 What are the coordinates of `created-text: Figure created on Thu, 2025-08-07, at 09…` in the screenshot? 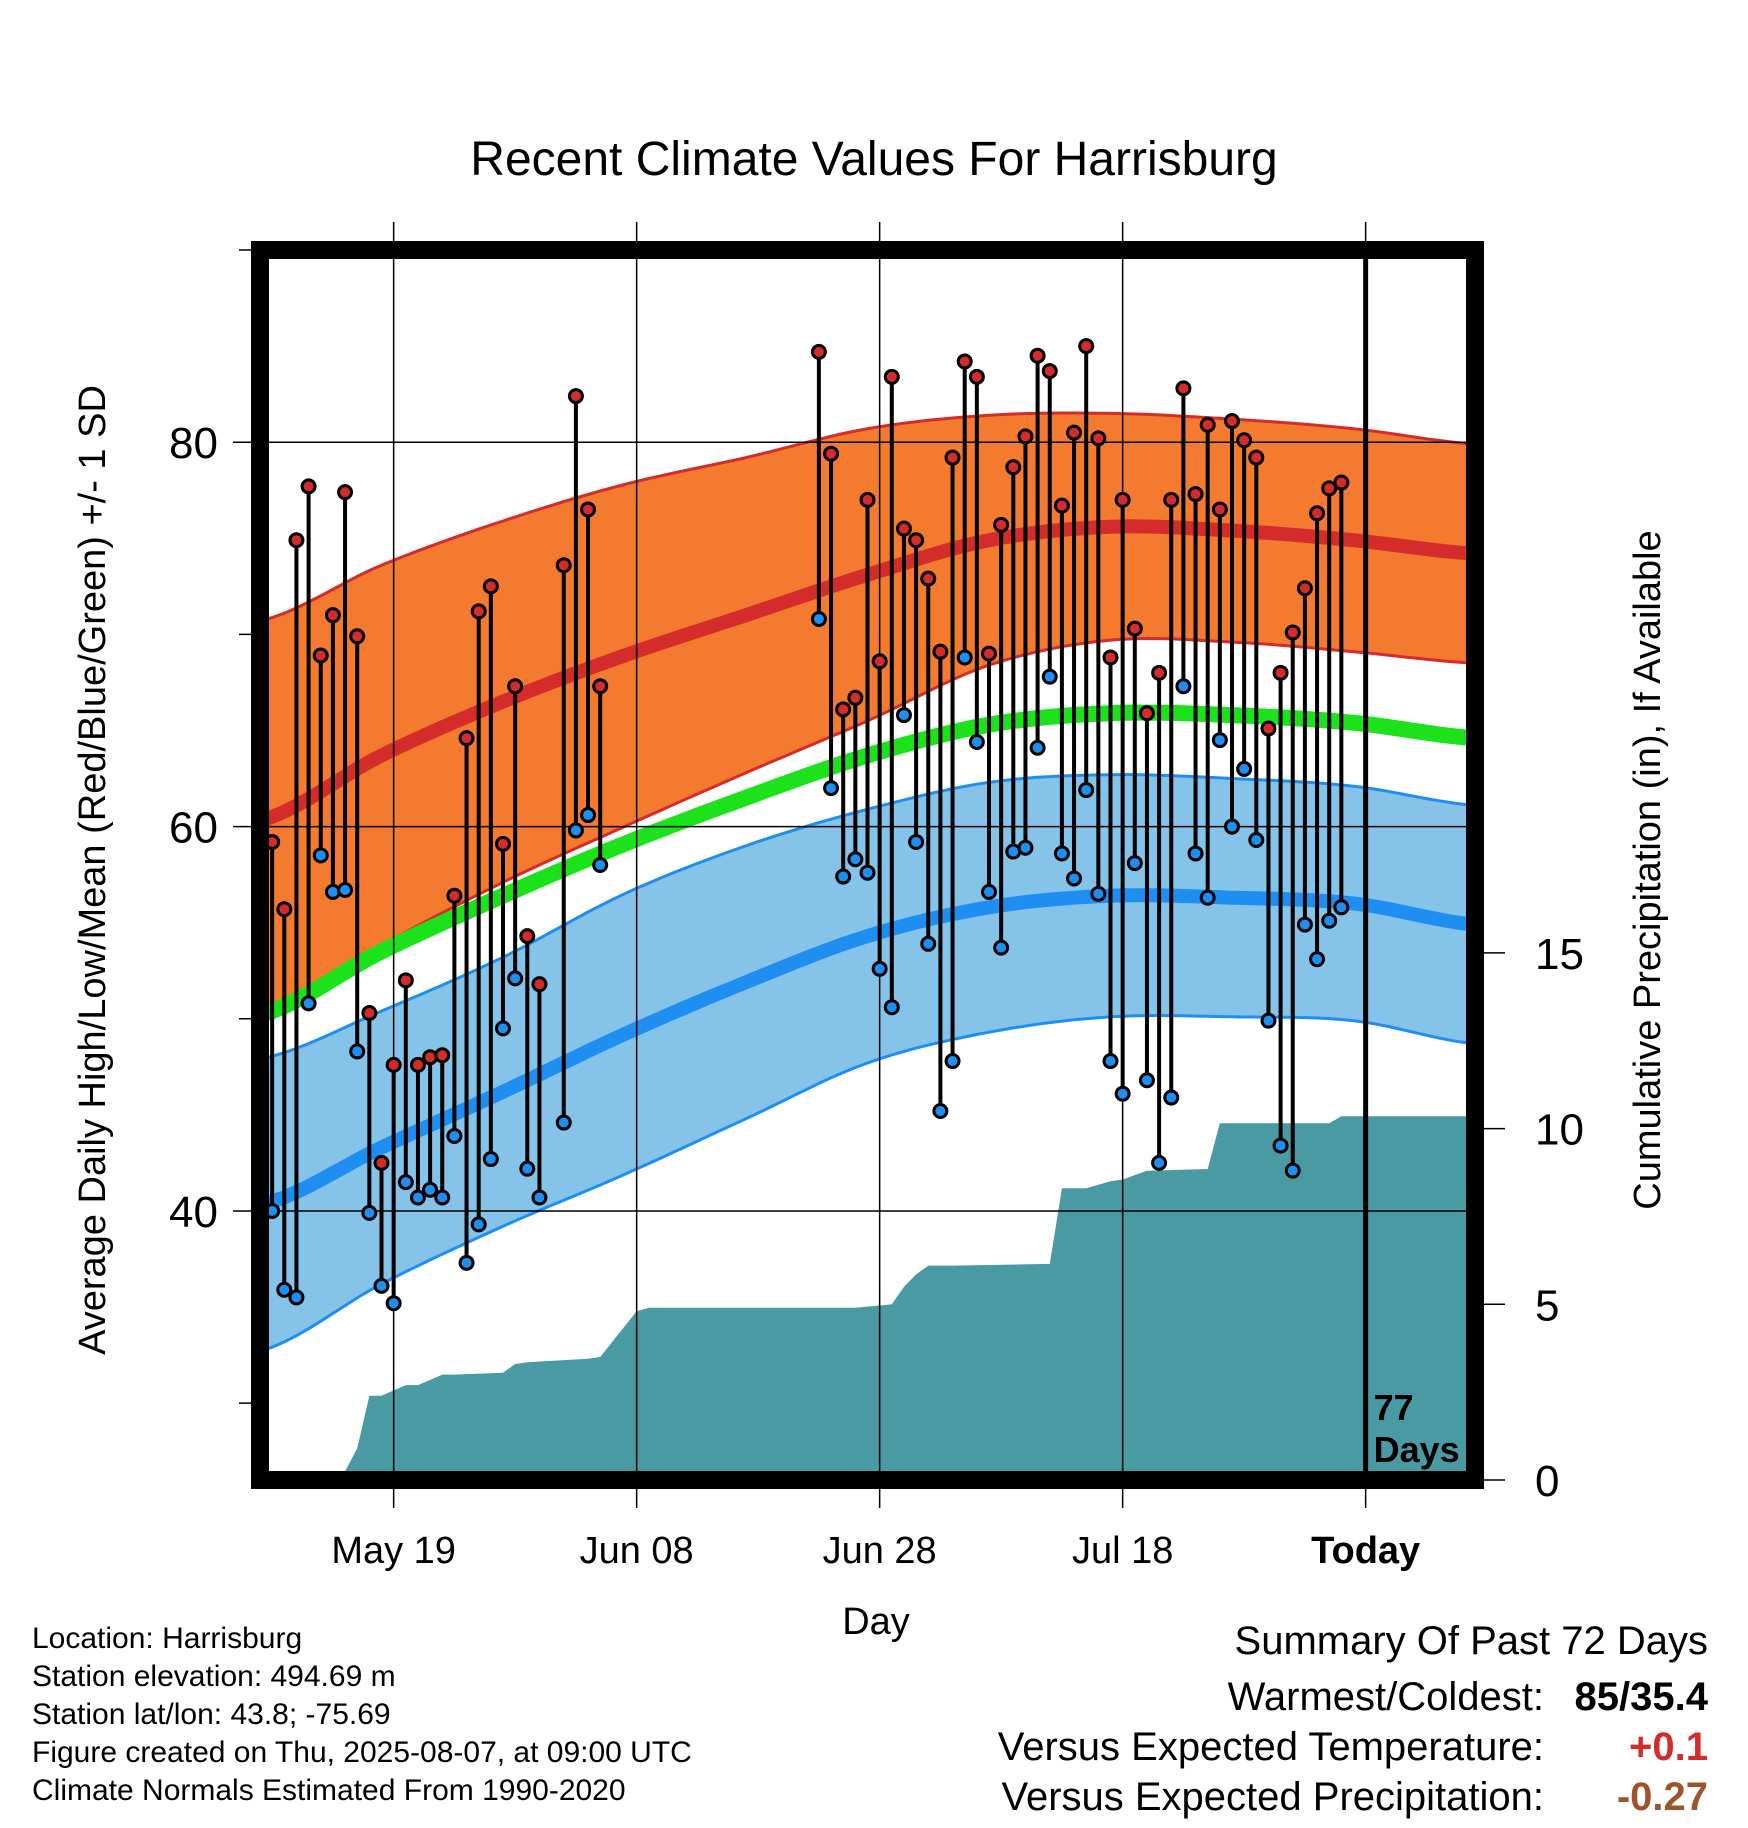 It's located at (362, 1752).